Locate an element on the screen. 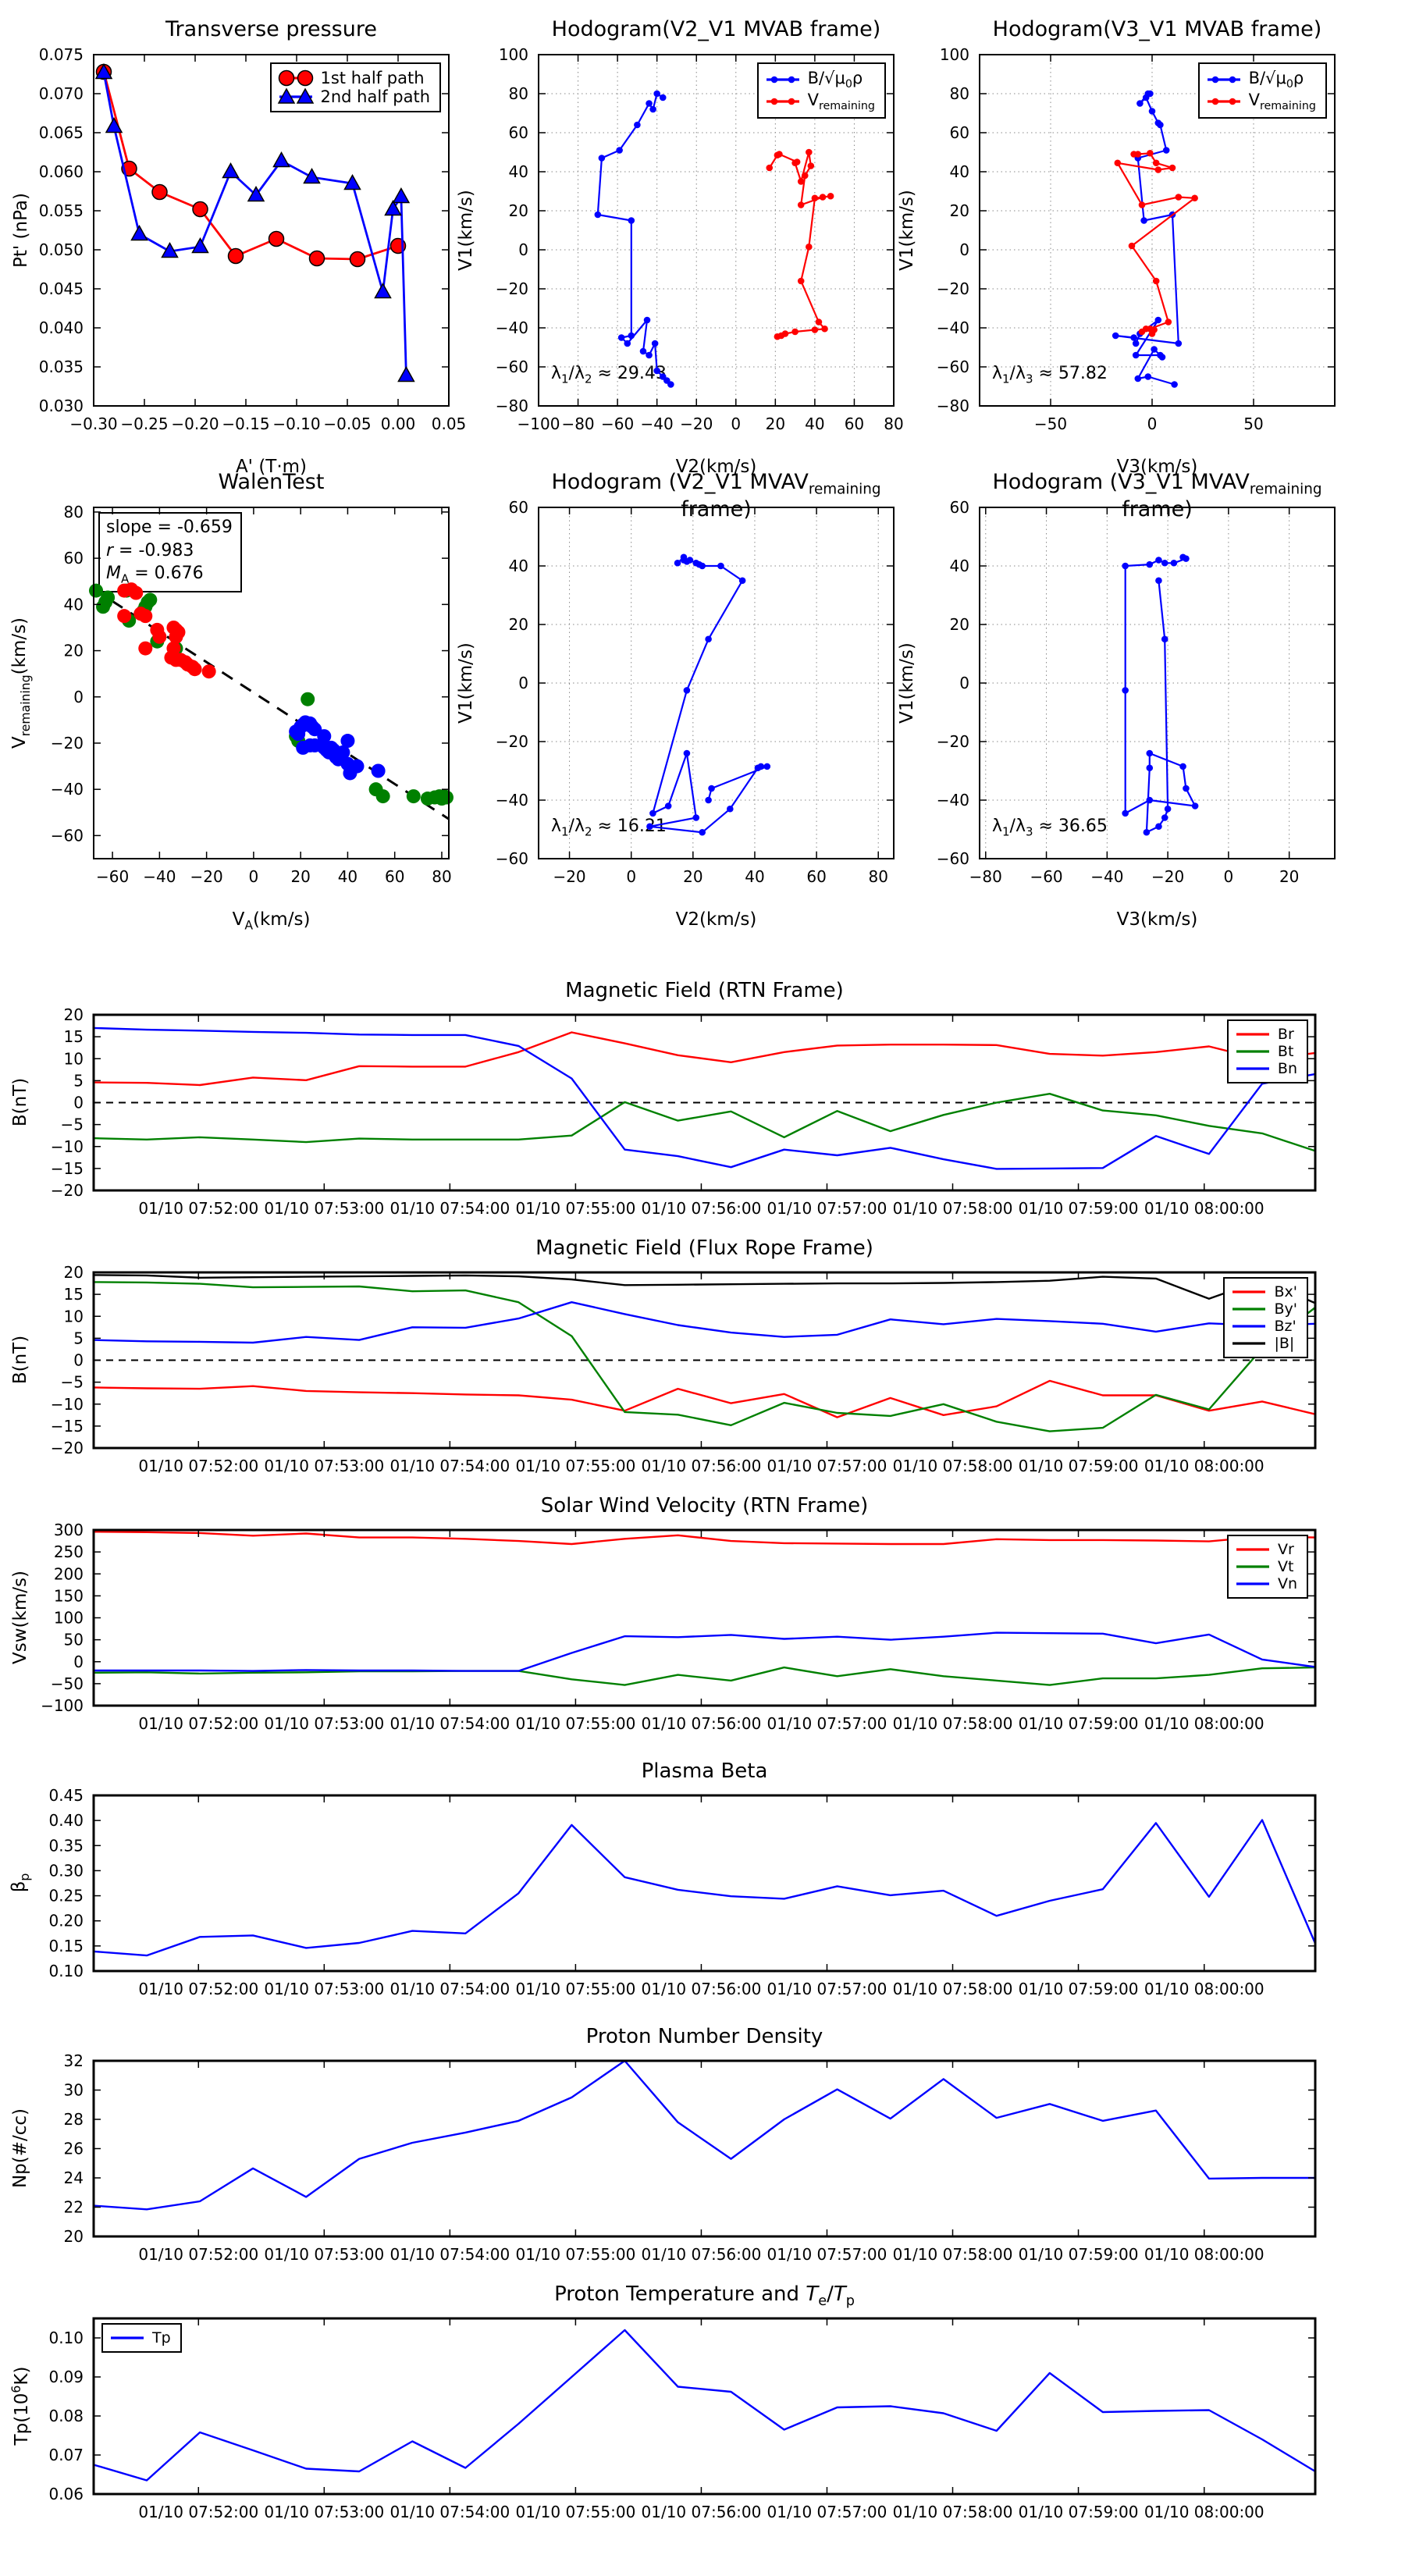 The height and width of the screenshot is (2576, 1405). svg-text: 01/10 07:55:00 is located at coordinates (575, 2254).